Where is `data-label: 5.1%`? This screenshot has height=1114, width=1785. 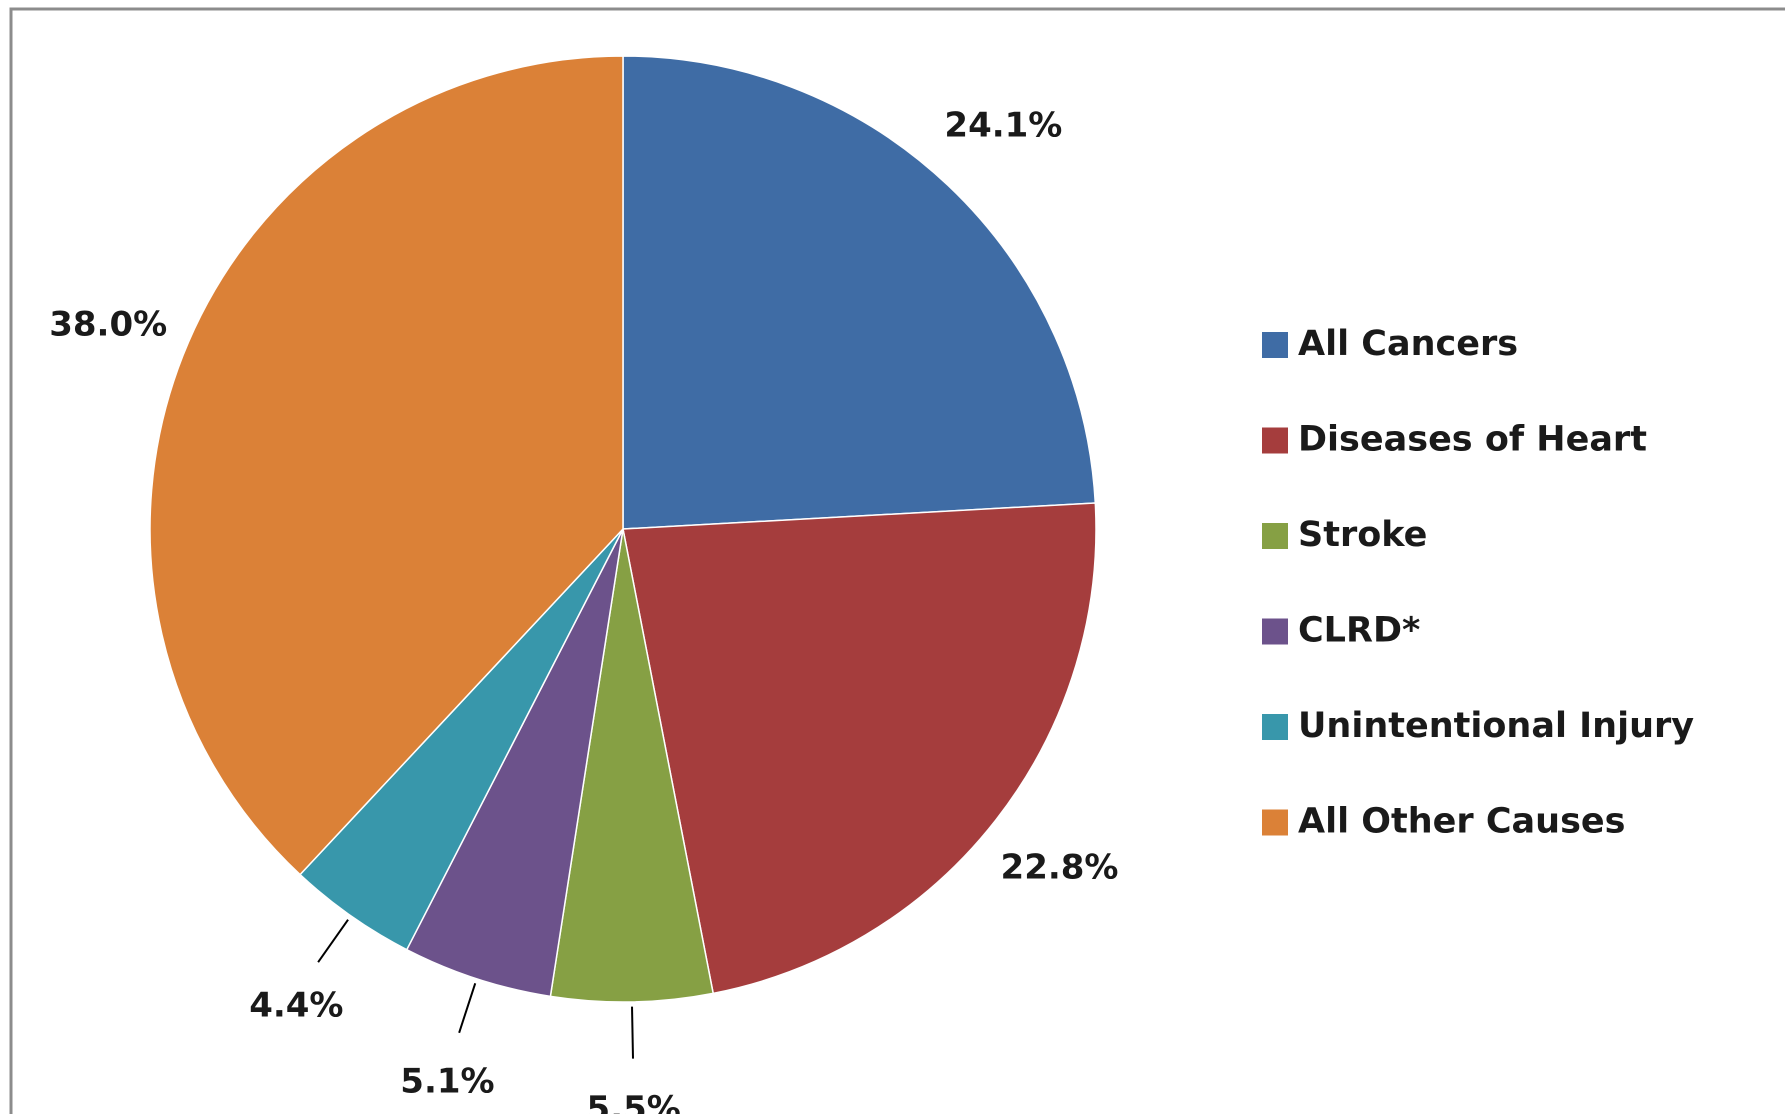 data-label: 5.1% is located at coordinates (447, 1081).